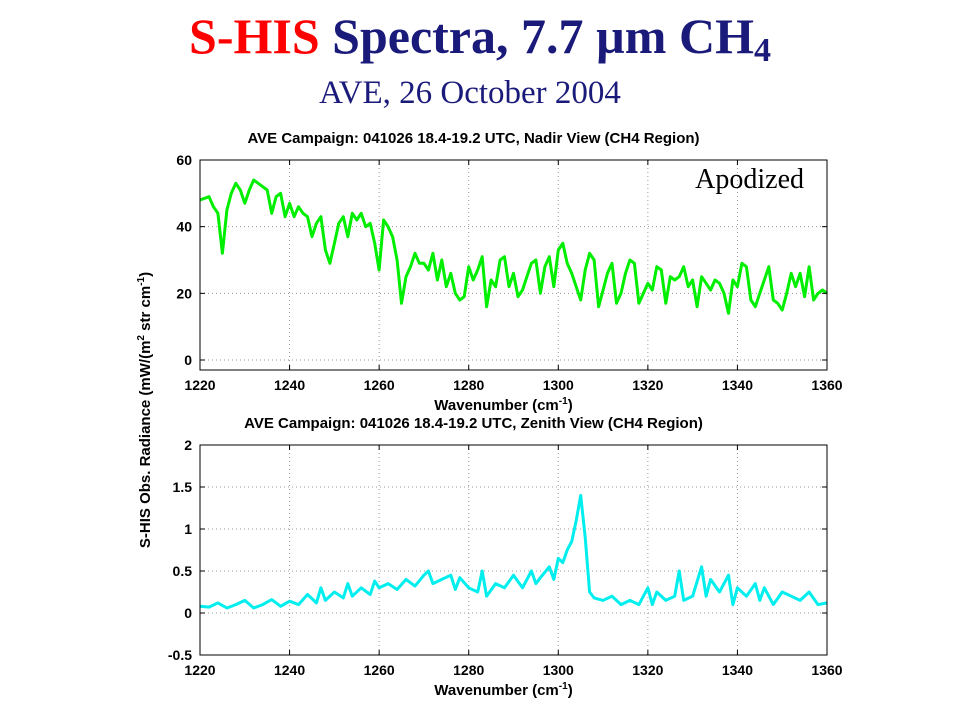  What do you see at coordinates (188, 445) in the screenshot?
I see `y-tick-label: 2` at bounding box center [188, 445].